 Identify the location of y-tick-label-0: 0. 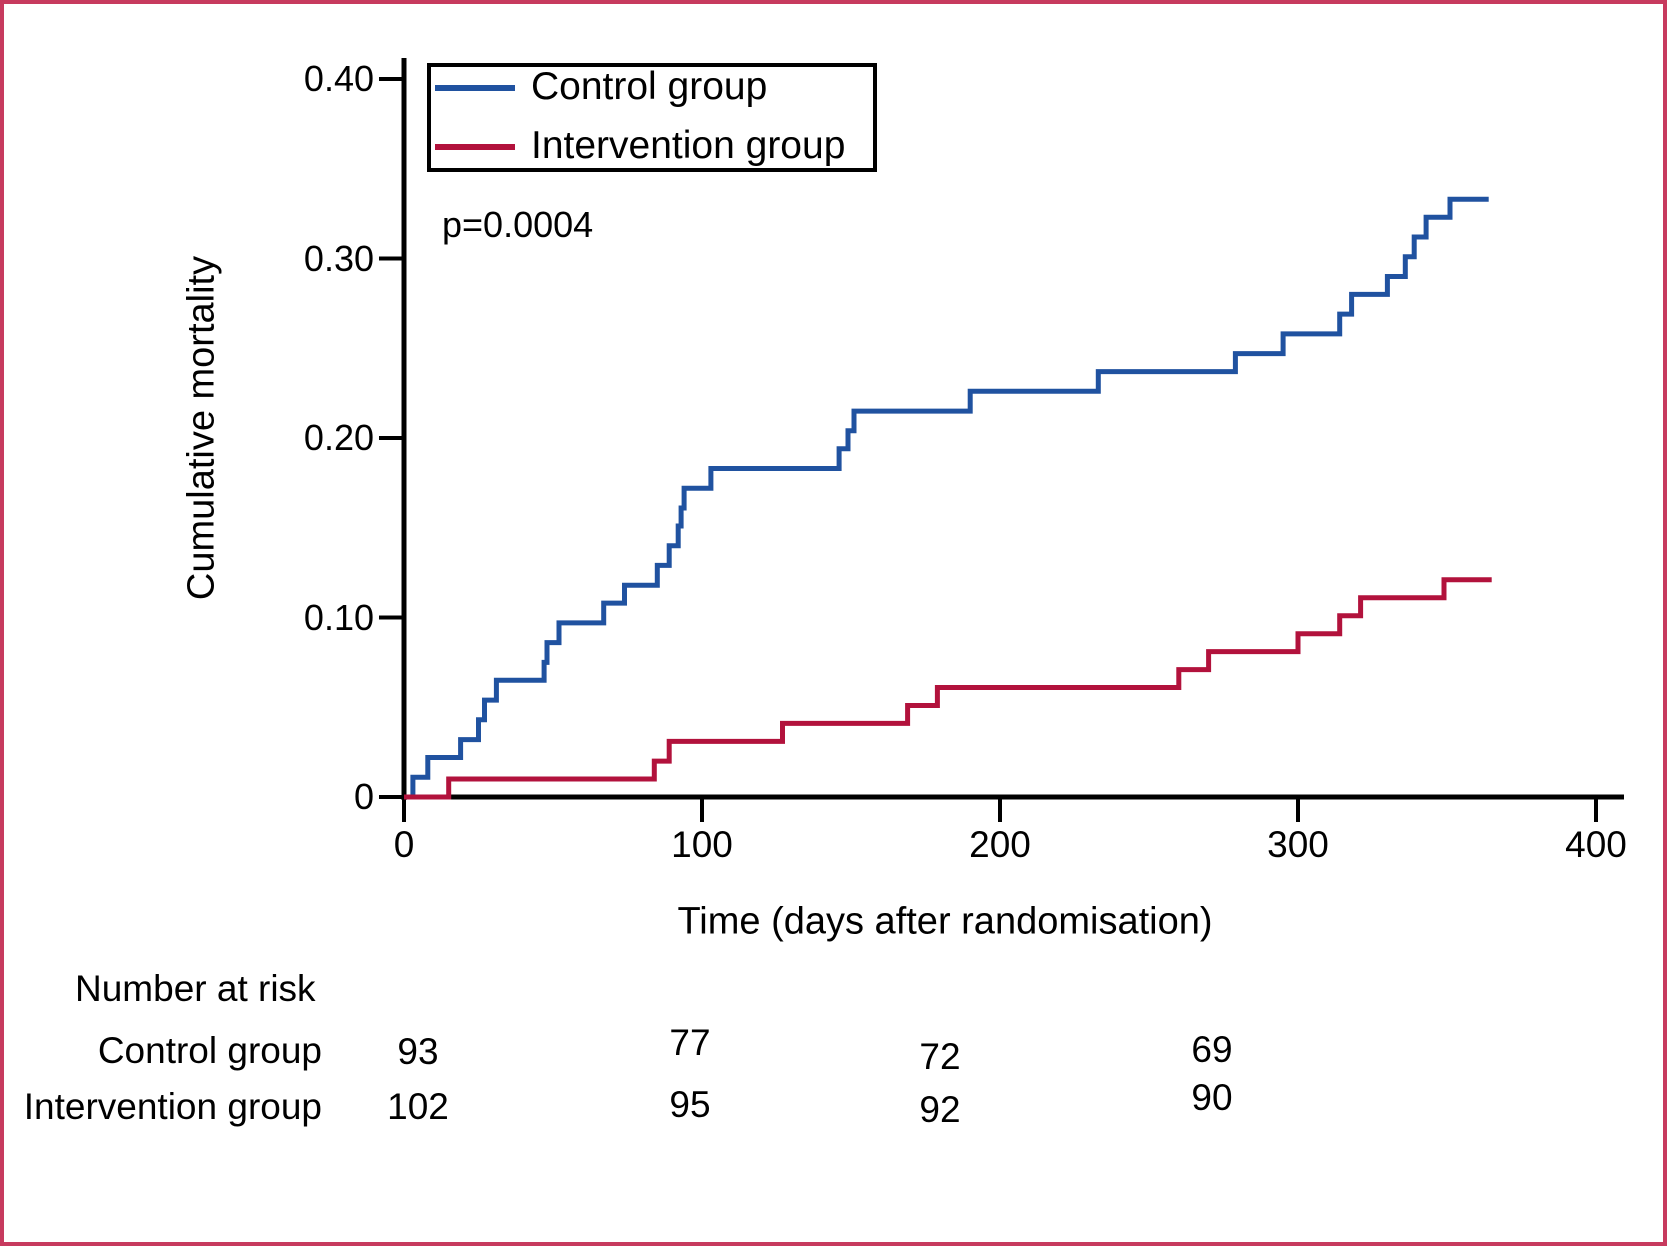
(363, 796).